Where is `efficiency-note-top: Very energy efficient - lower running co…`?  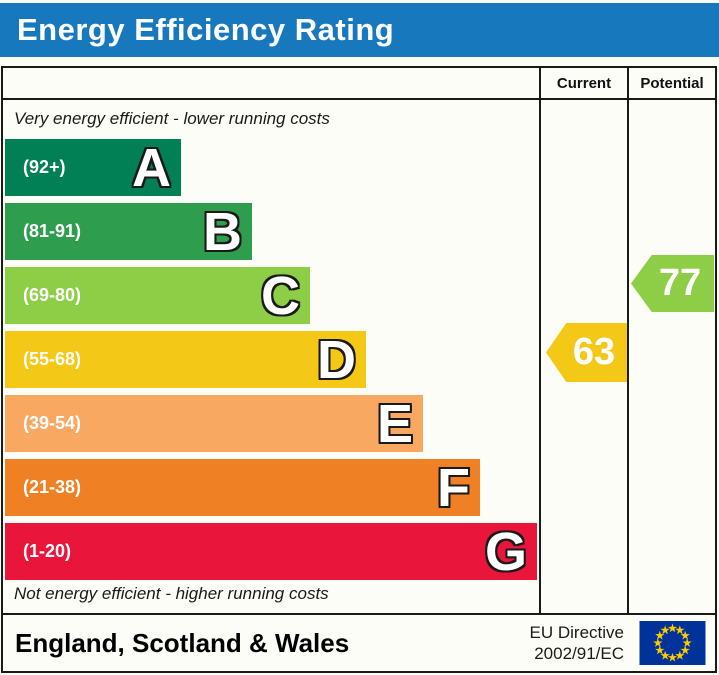
efficiency-note-top: Very energy efficient - lower running co… is located at coordinates (172, 118).